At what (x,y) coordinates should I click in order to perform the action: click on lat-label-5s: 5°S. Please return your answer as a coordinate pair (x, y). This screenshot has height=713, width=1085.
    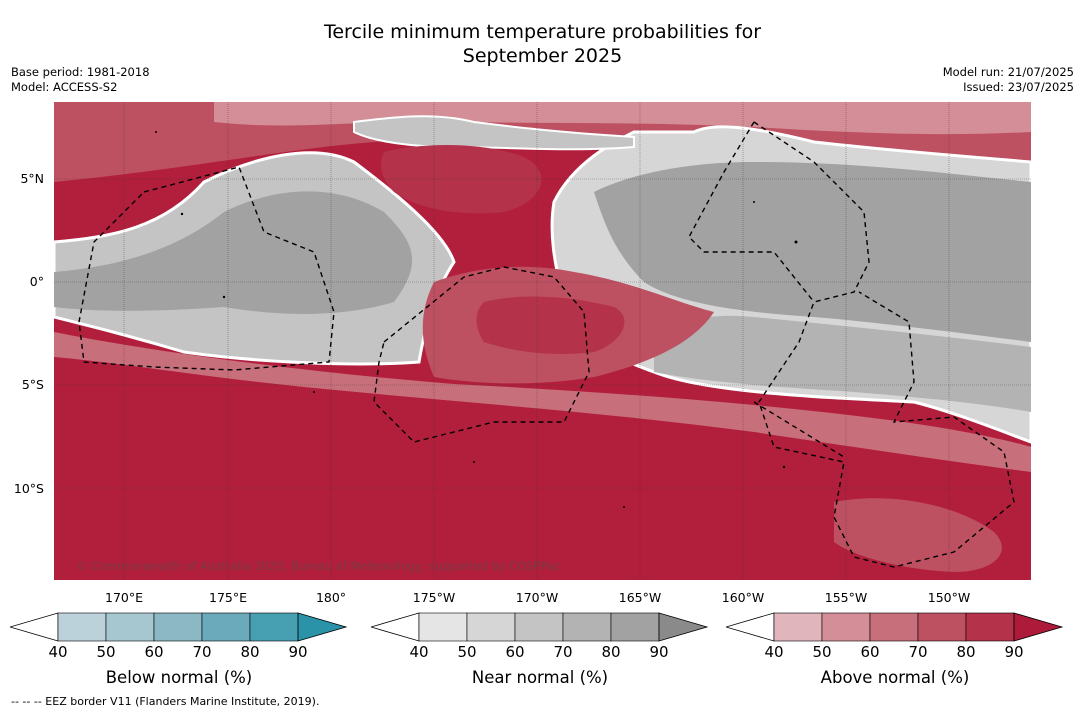
    Looking at the image, I should click on (32, 384).